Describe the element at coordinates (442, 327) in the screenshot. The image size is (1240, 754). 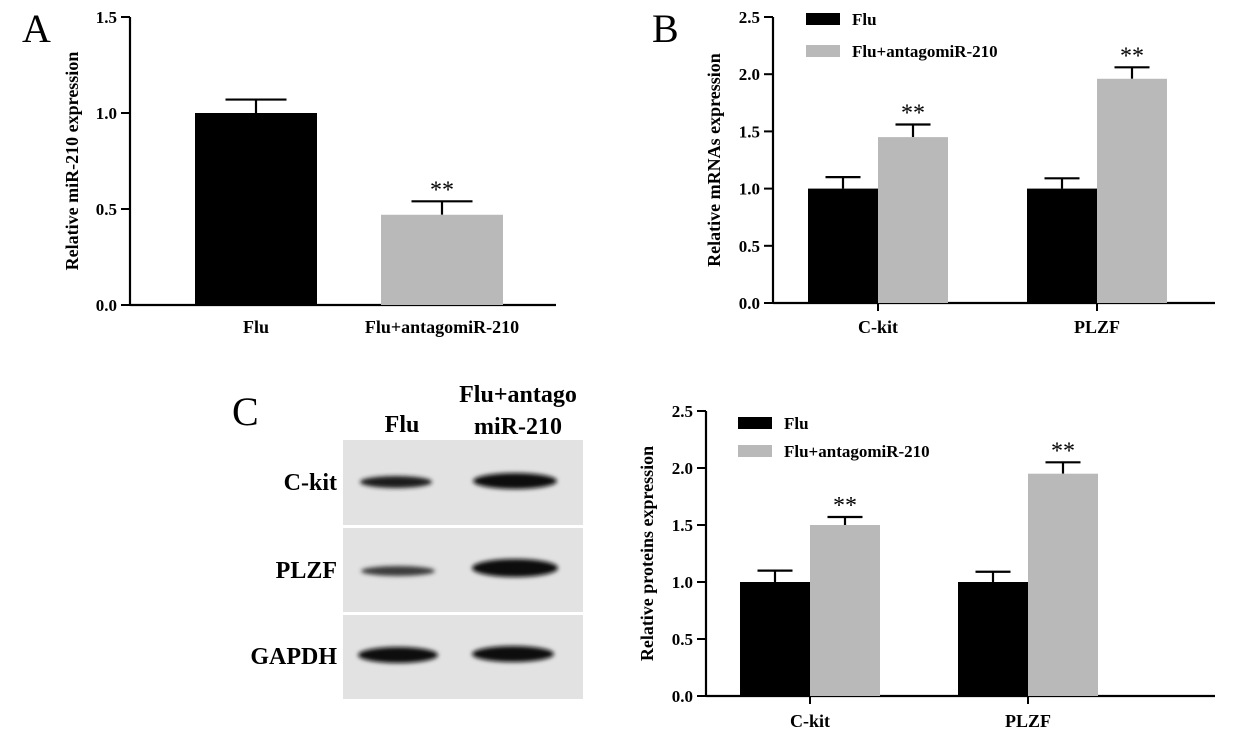
I see `x-category-label: Flu+antagomiR-210` at that location.